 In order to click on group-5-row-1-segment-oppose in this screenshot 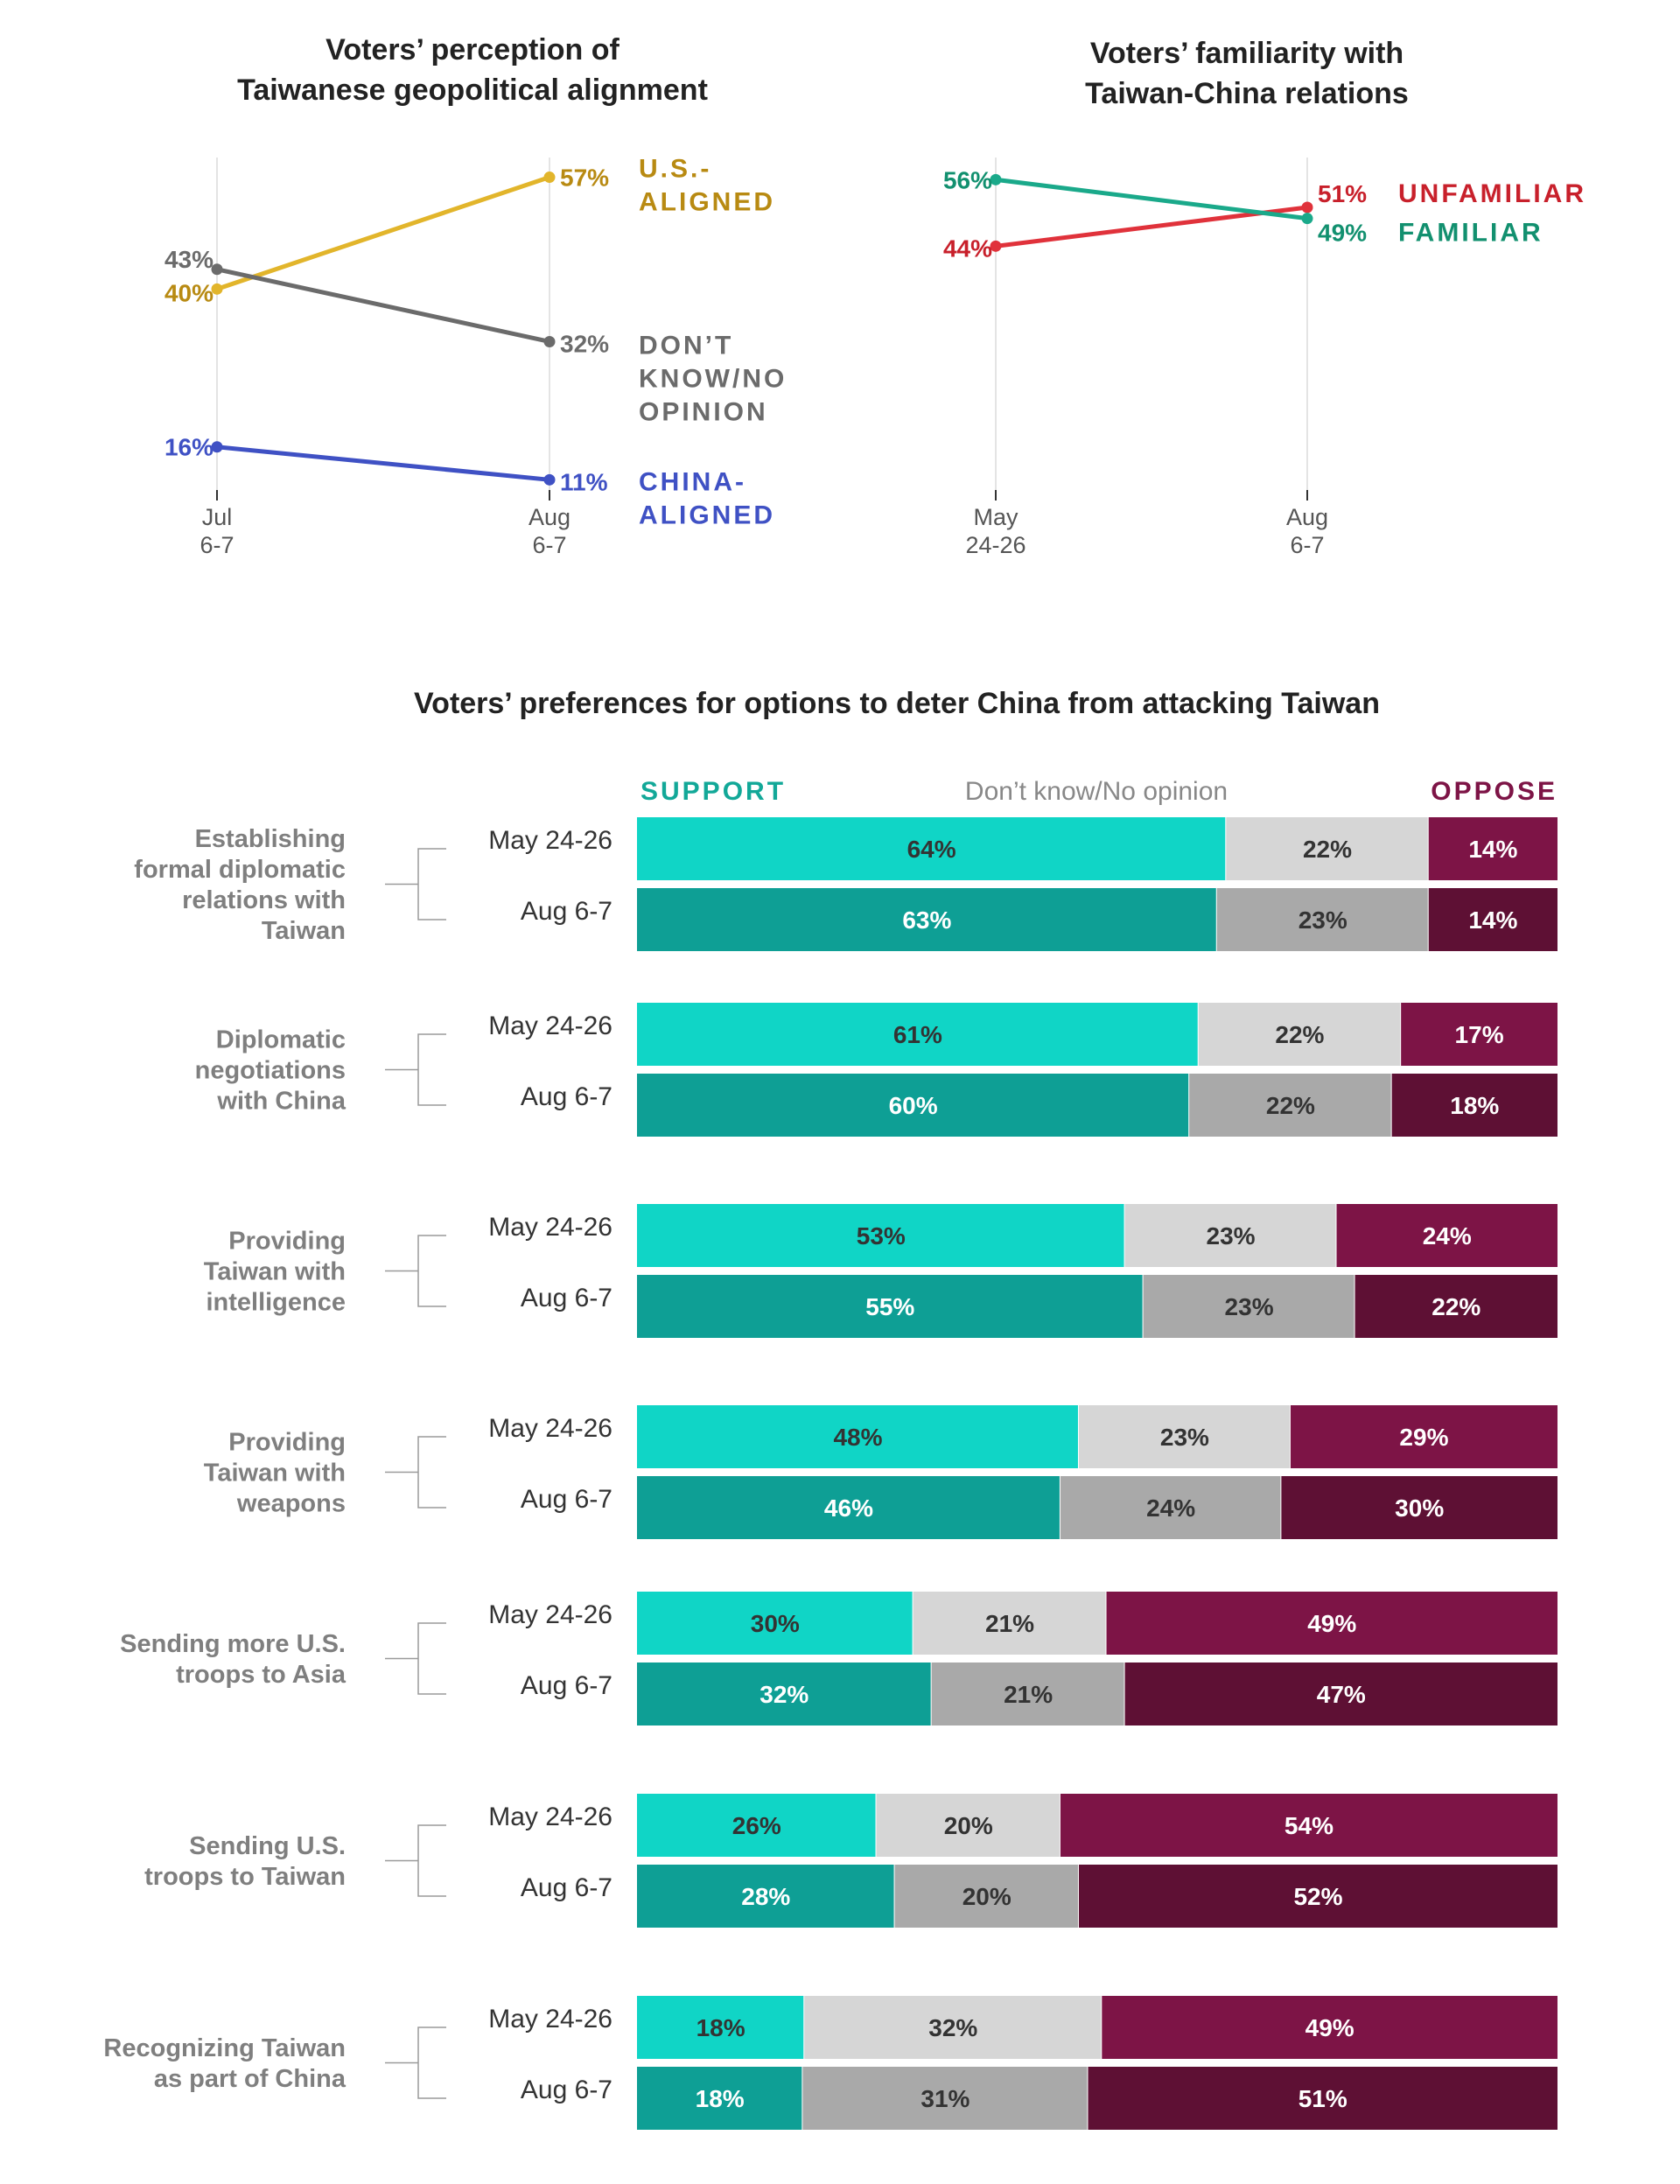, I will do `click(1332, 1623)`.